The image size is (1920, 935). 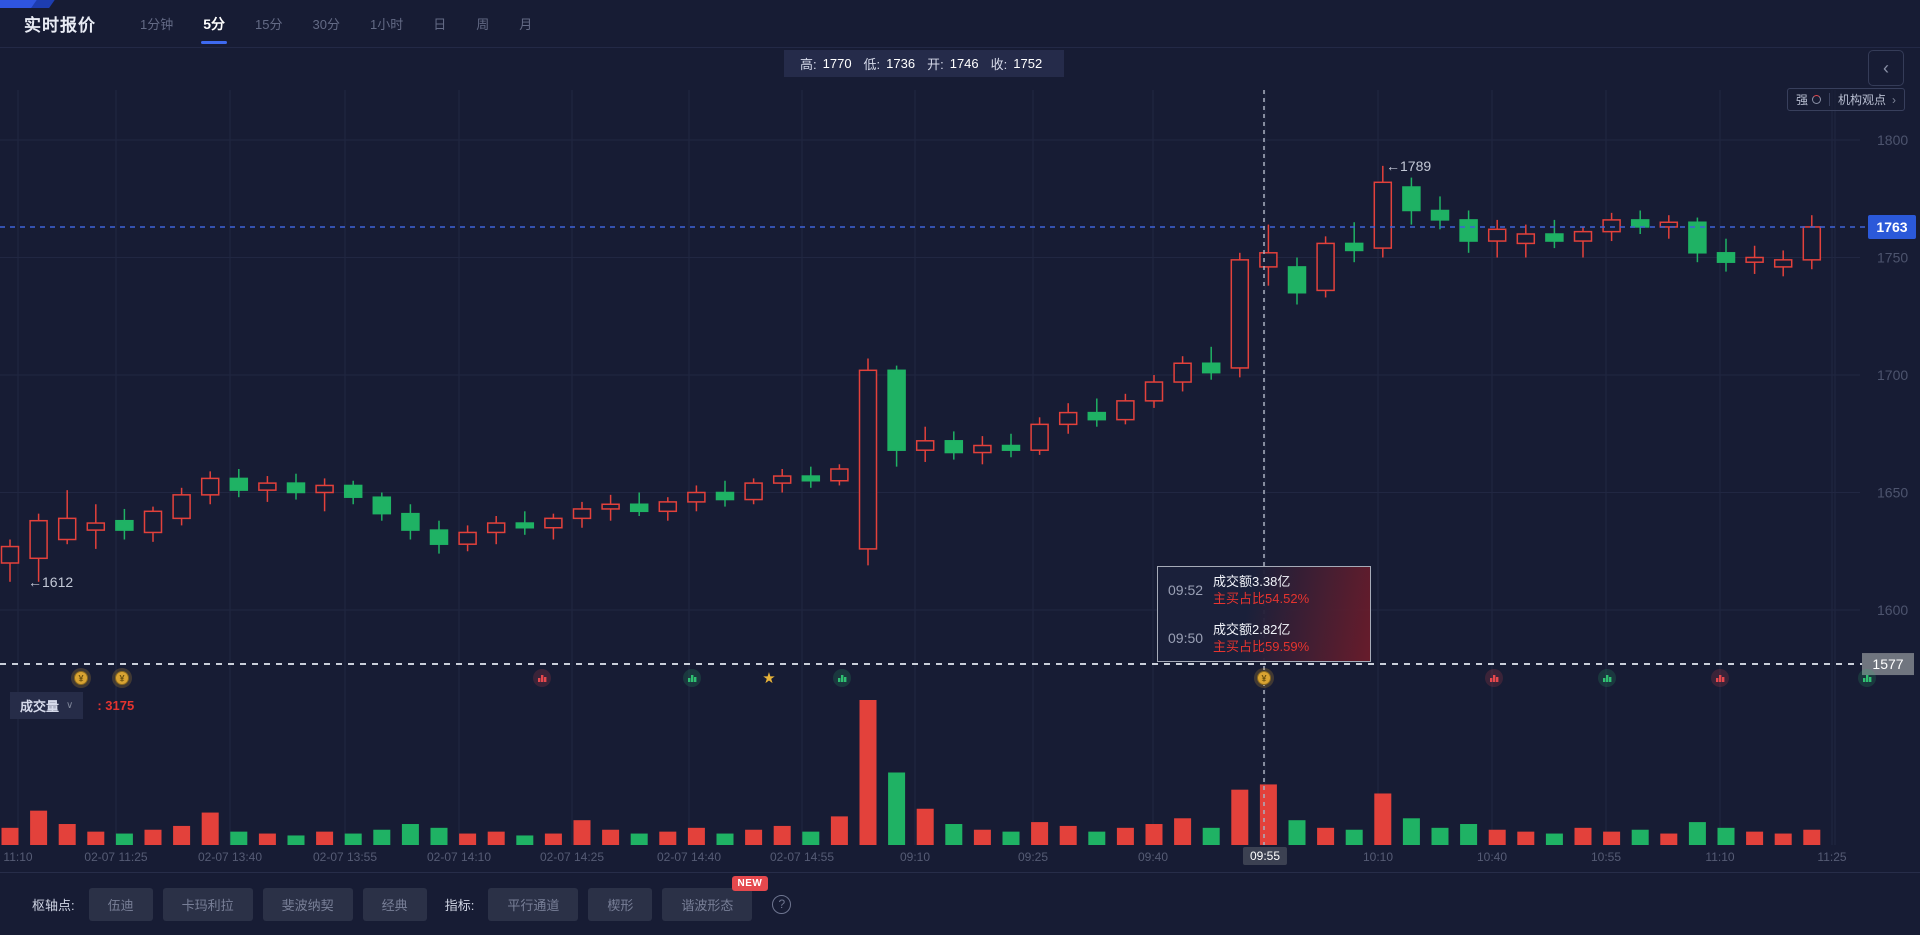 I want to click on tool-button-伍迪: 伍迪, so click(x=120, y=904).